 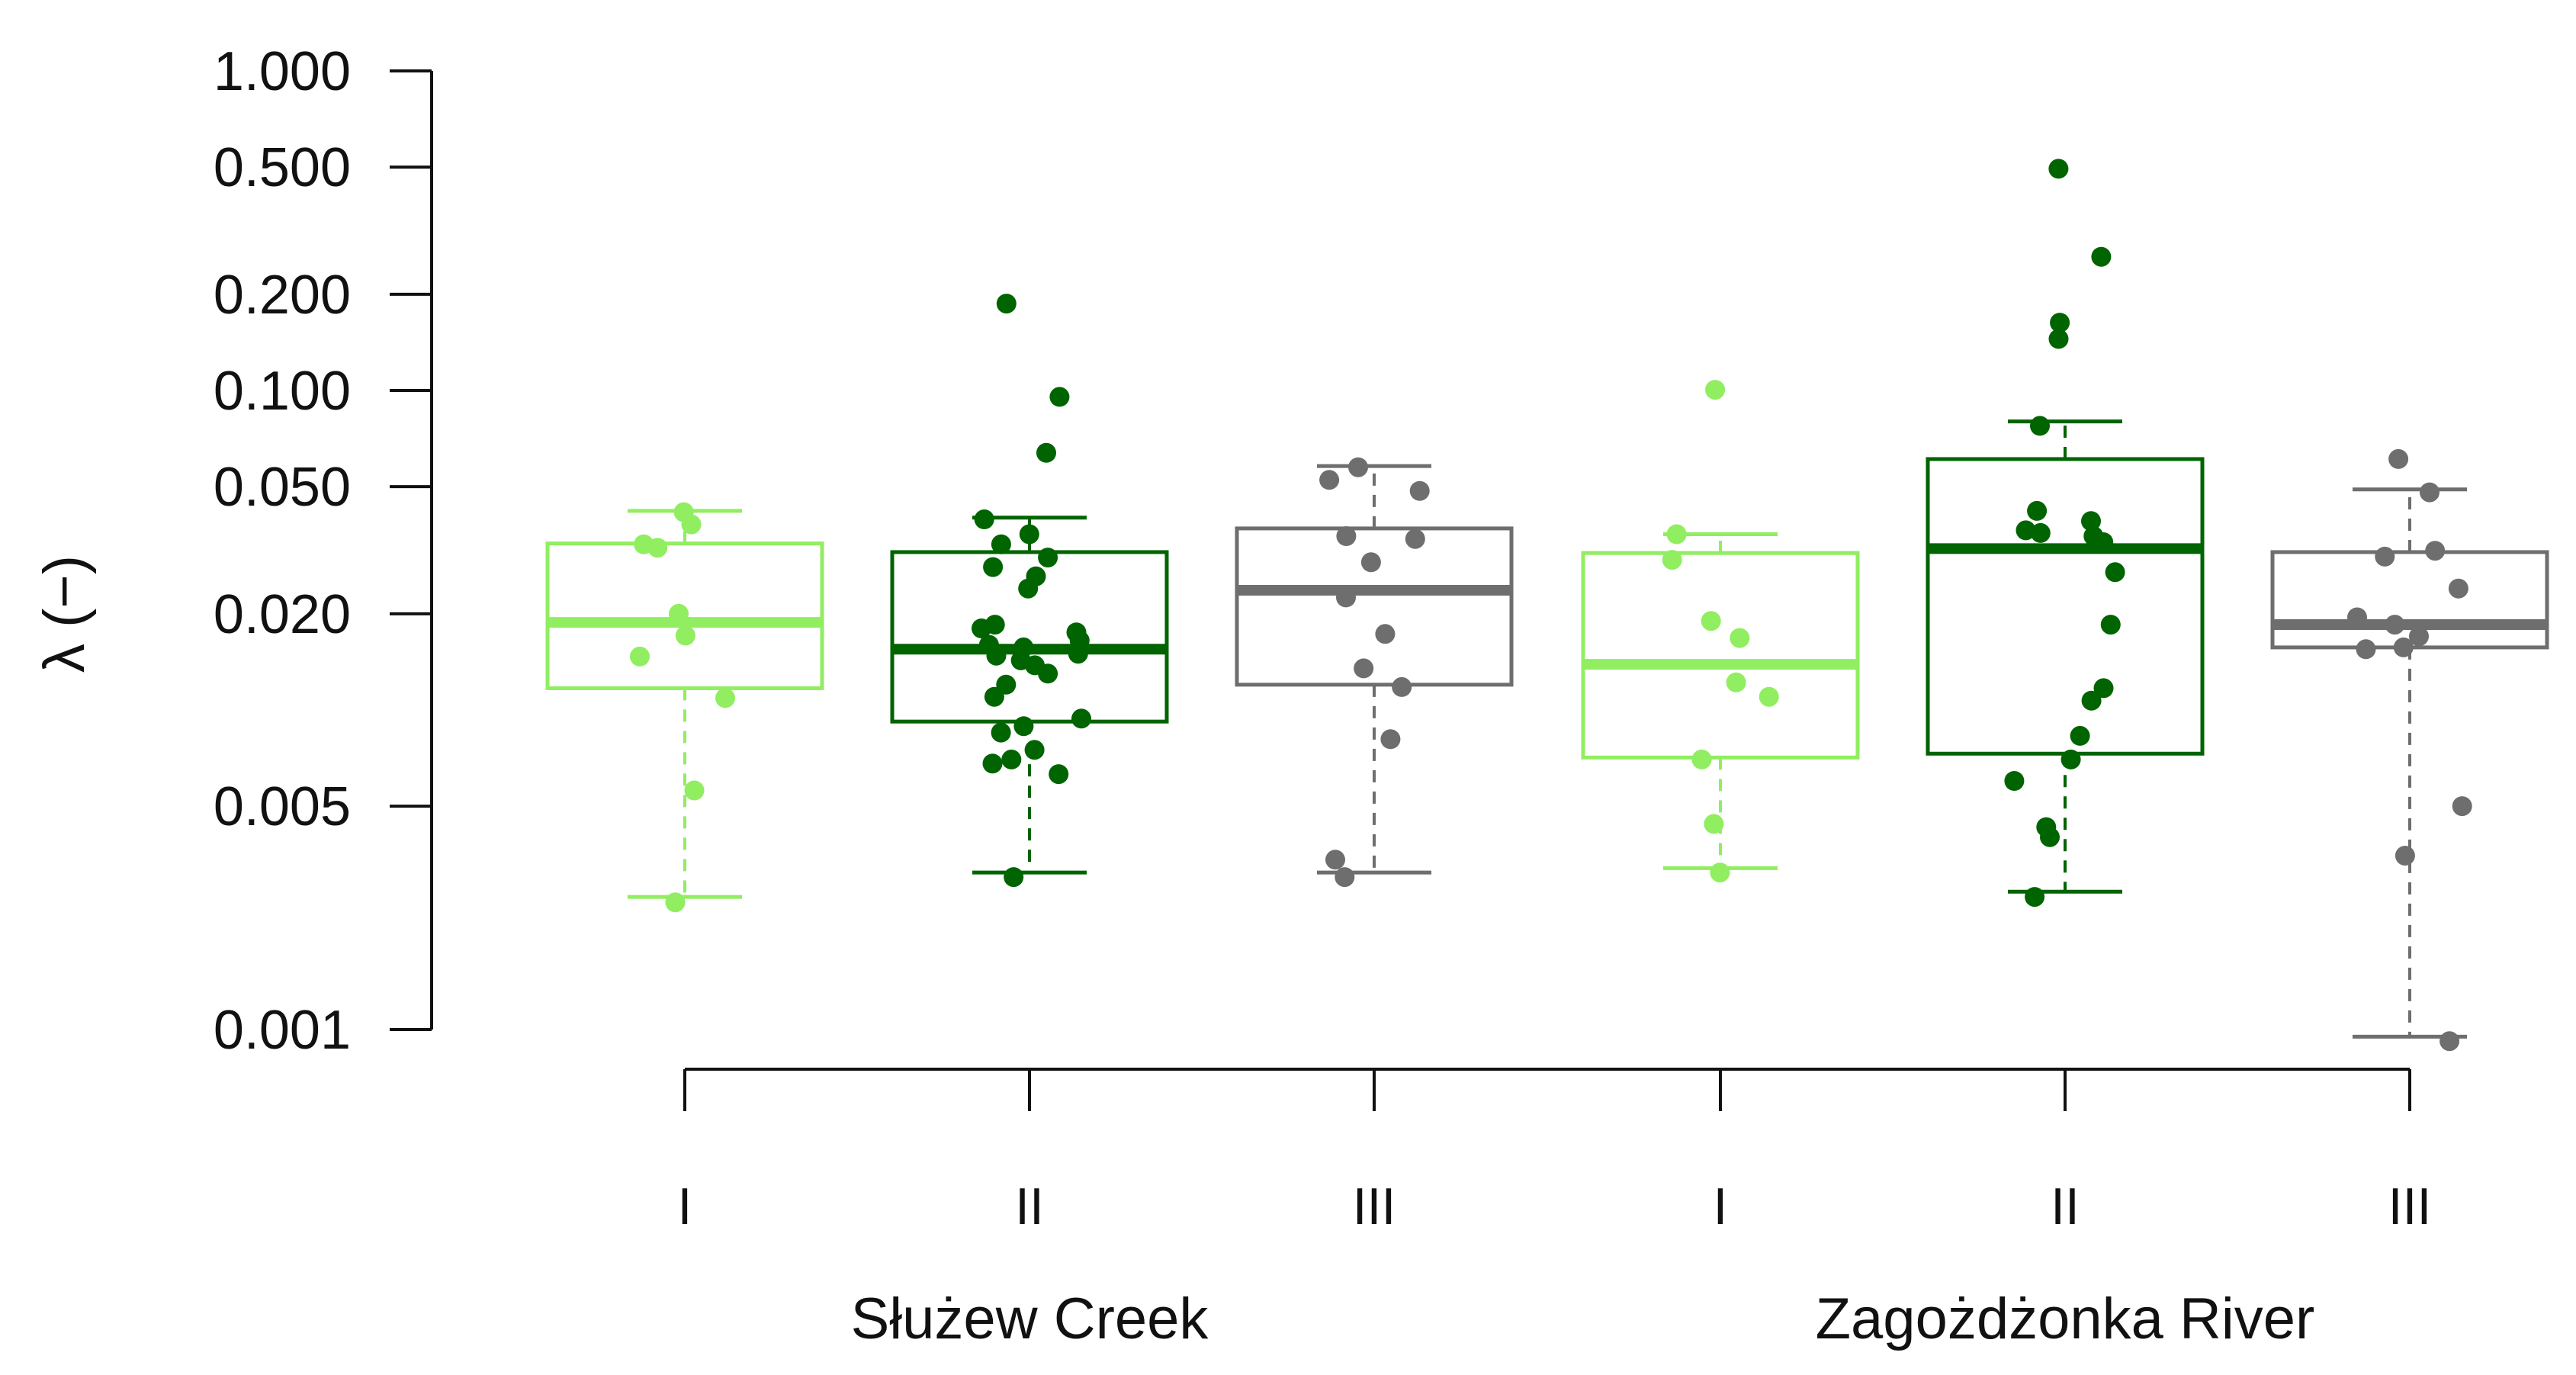 What do you see at coordinates (64, 614) in the screenshot?
I see `y-axis-label: λ (−)` at bounding box center [64, 614].